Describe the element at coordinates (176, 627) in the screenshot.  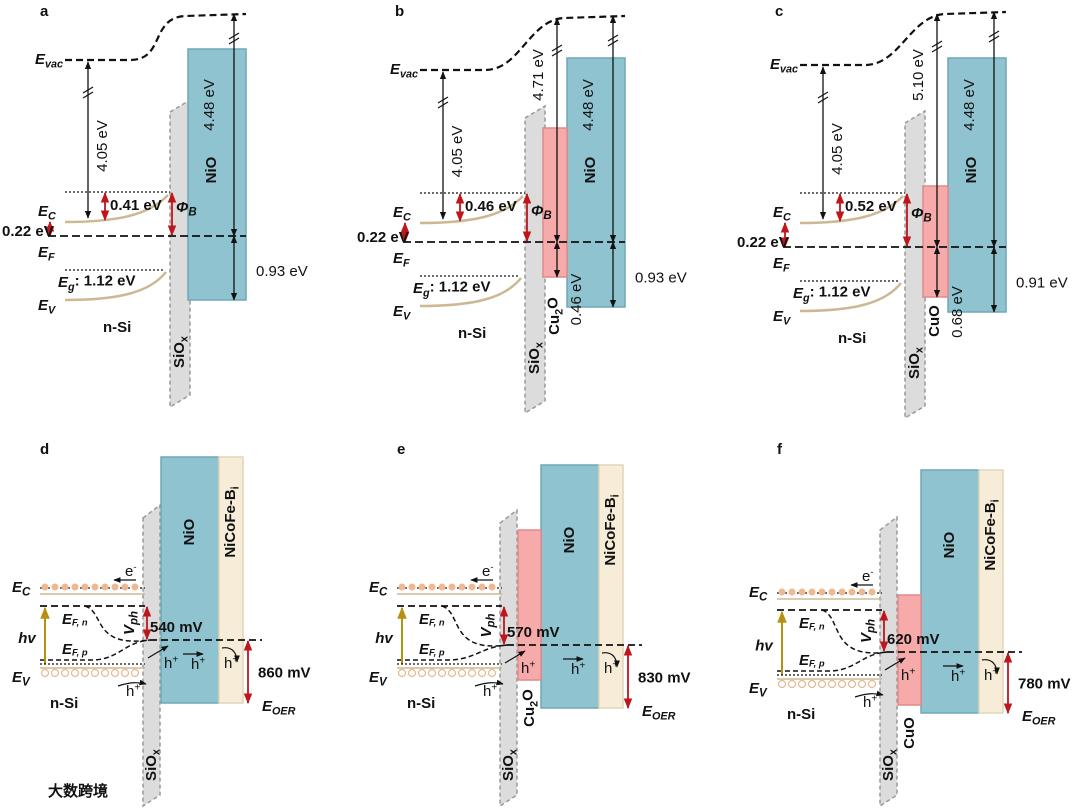
I see `photovoltage-value: 540 mV` at that location.